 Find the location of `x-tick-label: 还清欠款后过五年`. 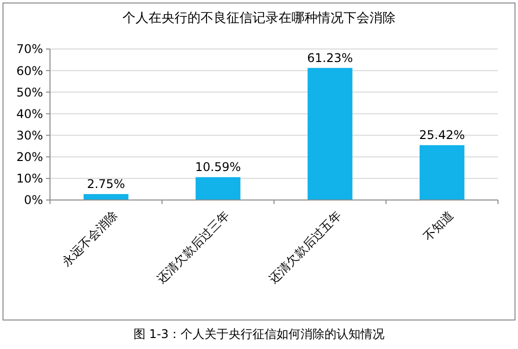

x-tick-label: 还清欠款后过五年 is located at coordinates (305, 247).